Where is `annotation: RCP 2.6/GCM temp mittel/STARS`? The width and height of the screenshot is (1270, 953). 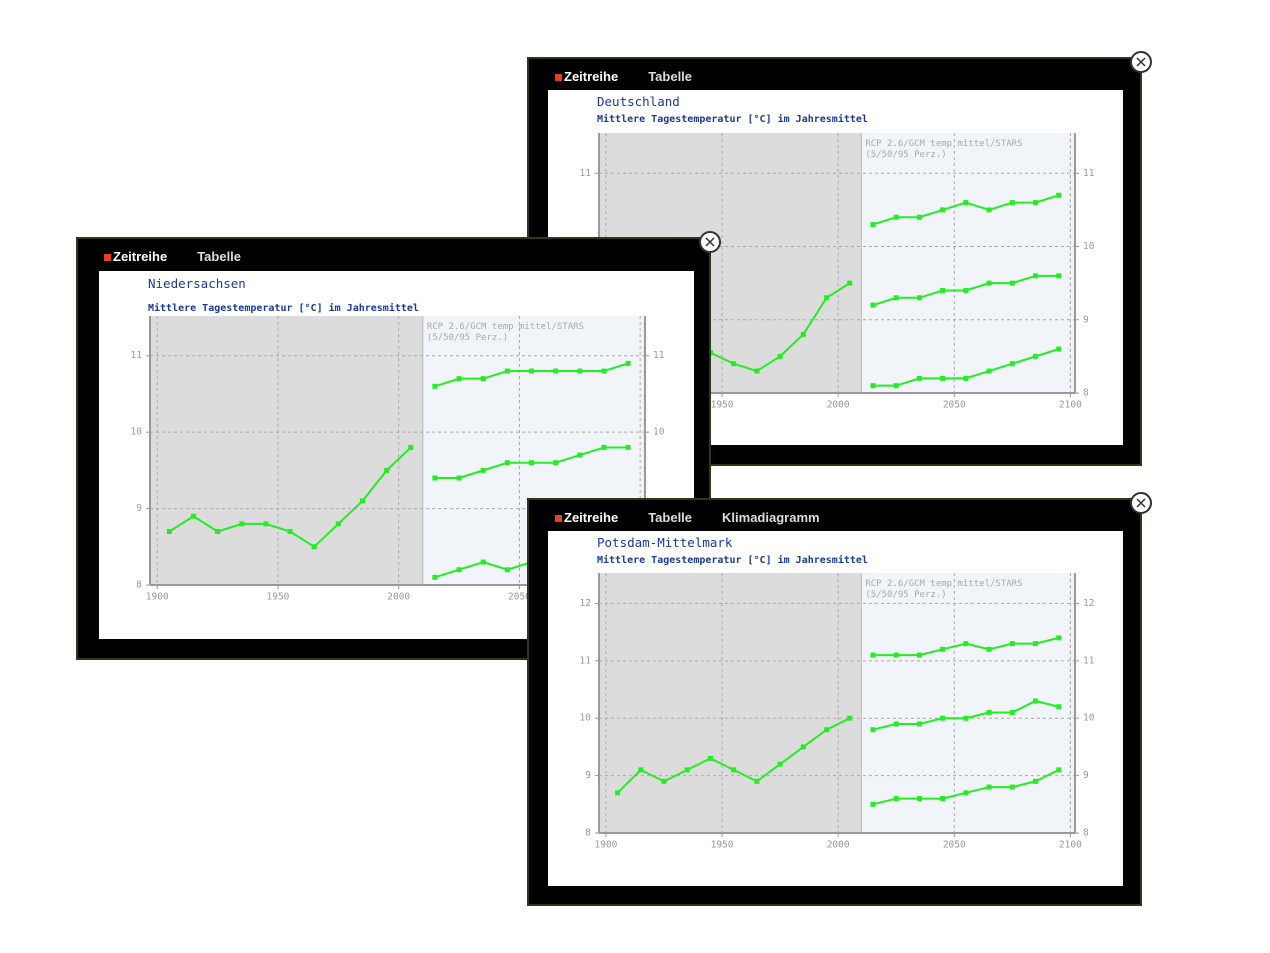 annotation: RCP 2.6/GCM temp mittel/STARS is located at coordinates (943, 144).